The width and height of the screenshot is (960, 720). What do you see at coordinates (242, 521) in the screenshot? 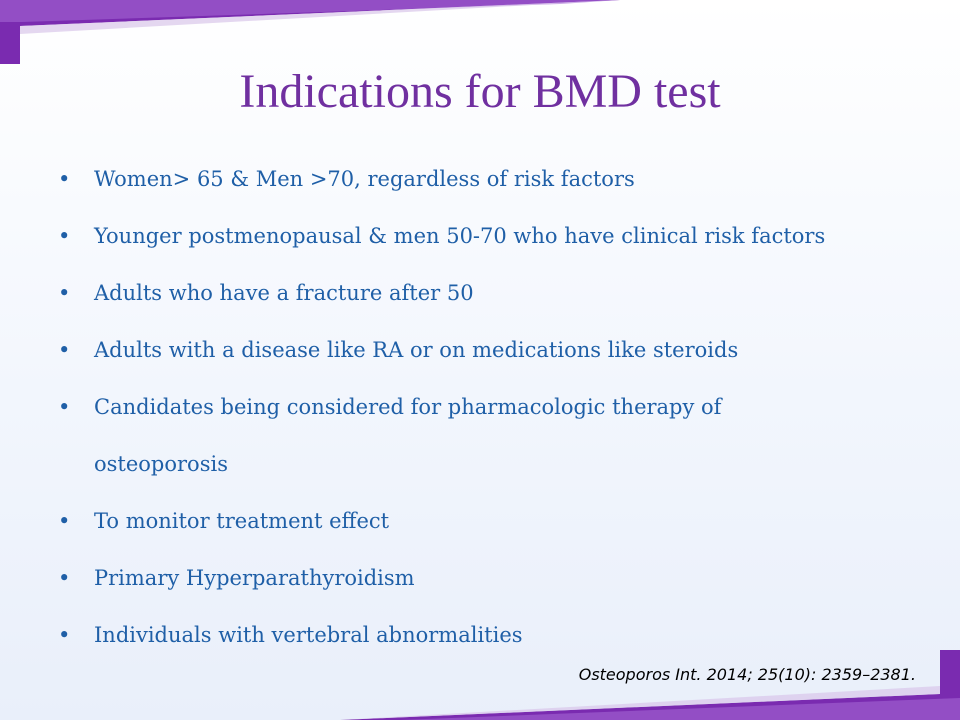
I see `bullet-text: To monitor treatment effect` at bounding box center [242, 521].